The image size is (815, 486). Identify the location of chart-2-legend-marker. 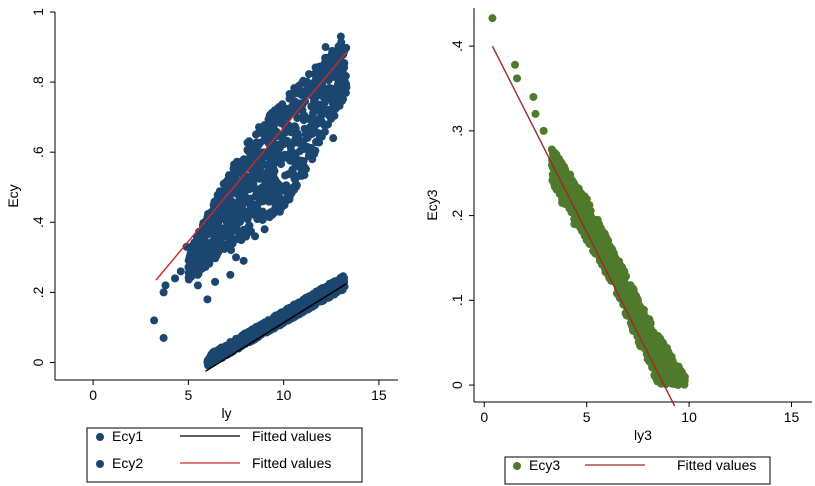
(517, 466).